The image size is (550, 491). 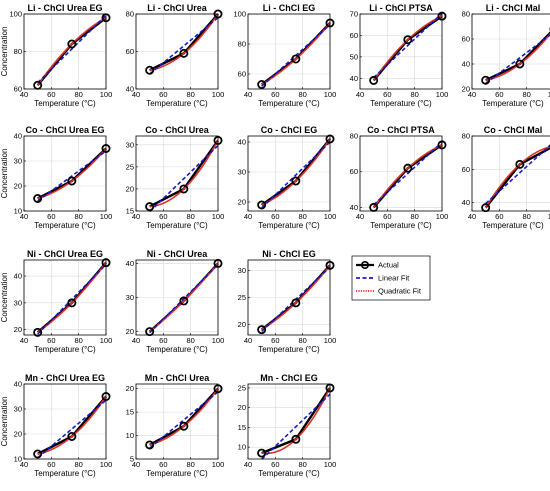 What do you see at coordinates (64, 130) in the screenshot?
I see `subplot-title: Co - ChCl Urea EG` at bounding box center [64, 130].